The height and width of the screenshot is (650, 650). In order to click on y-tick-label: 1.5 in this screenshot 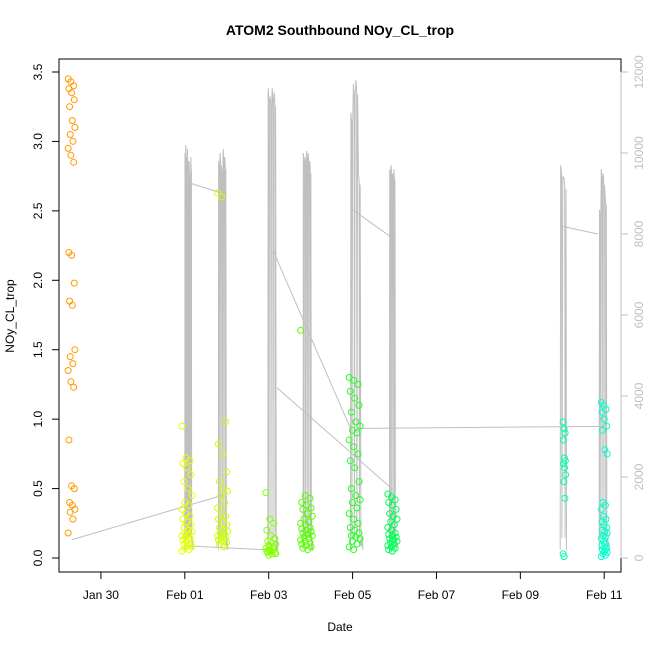, I will do `click(38, 349)`.